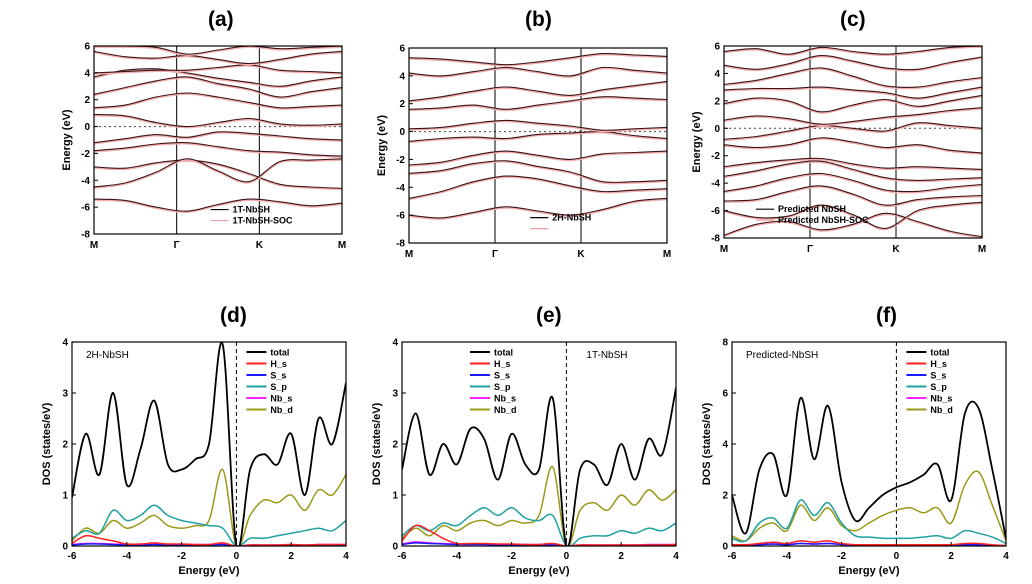 The height and width of the screenshot is (584, 1032). What do you see at coordinates (85, 181) in the screenshot?
I see `y-tick-label: -4` at bounding box center [85, 181].